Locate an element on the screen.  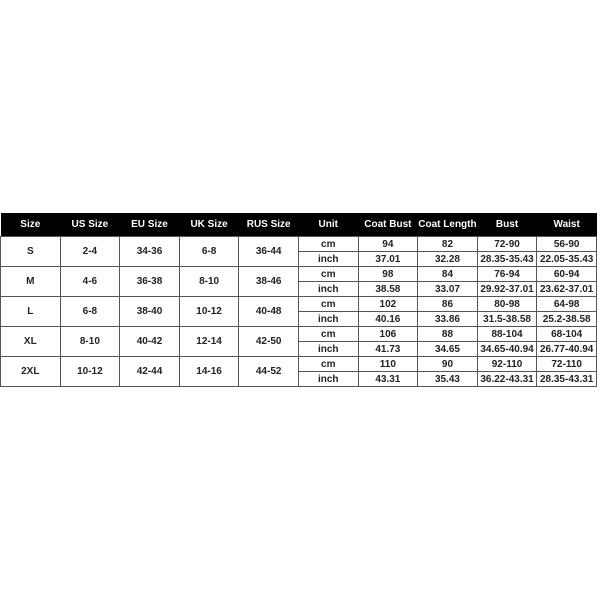
column-header: Coat Length is located at coordinates (447, 225).